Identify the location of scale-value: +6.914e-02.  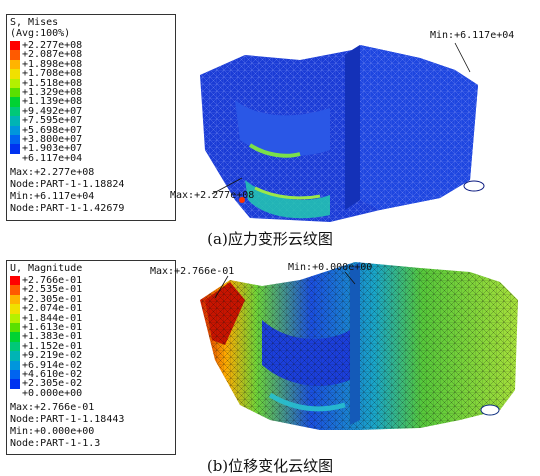
(52, 365).